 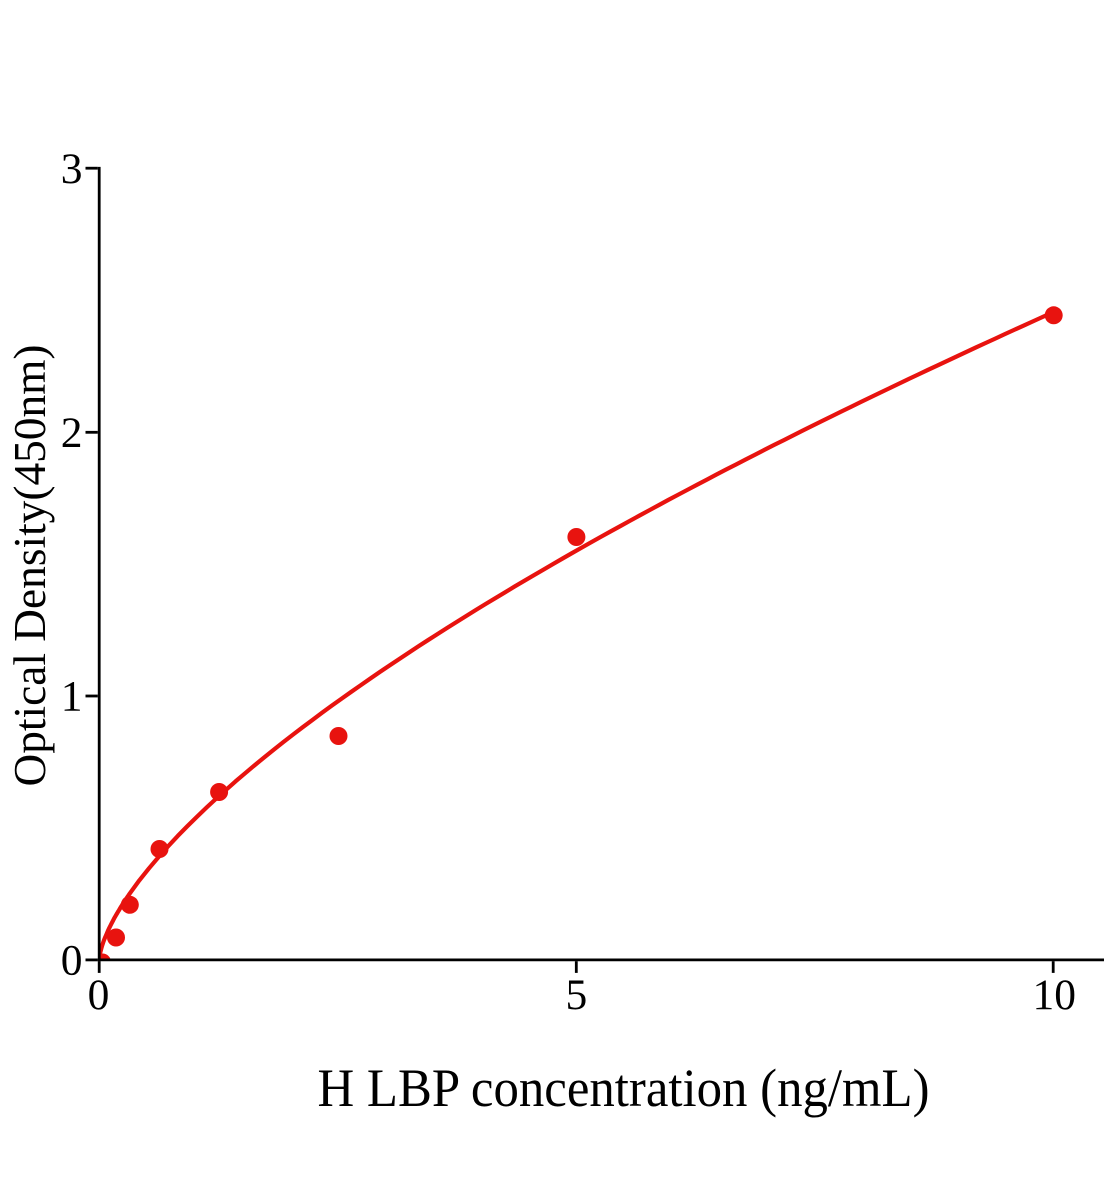 I want to click on svg-text: 3, so click(x=72, y=169).